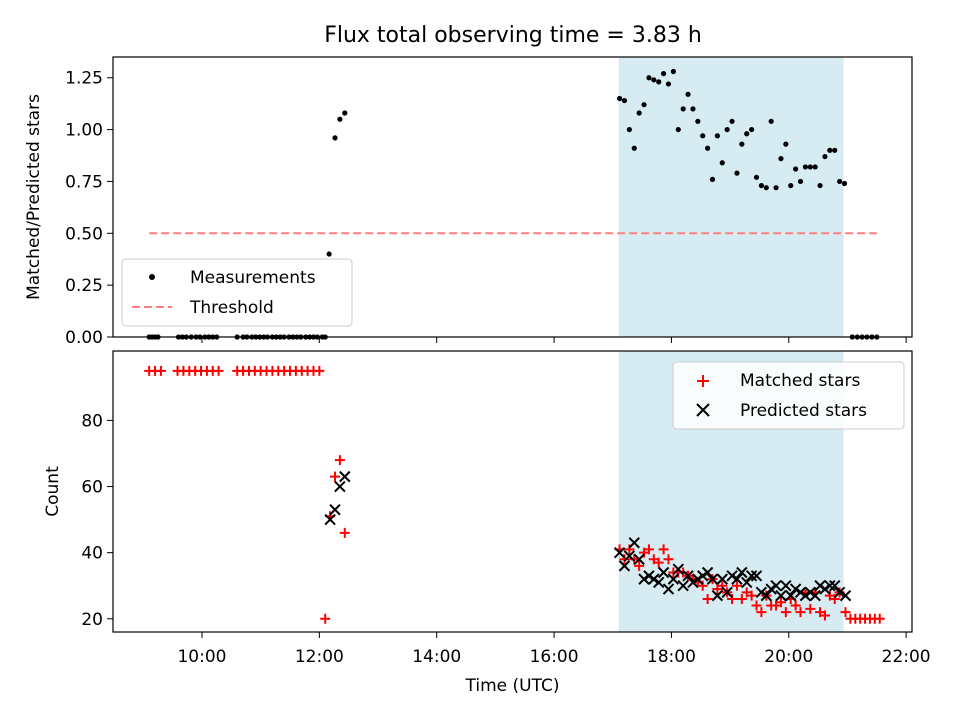 Image resolution: width=960 pixels, height=724 pixels. I want to click on figure-title: Flux total observing time = 3.83 h, so click(513, 35).